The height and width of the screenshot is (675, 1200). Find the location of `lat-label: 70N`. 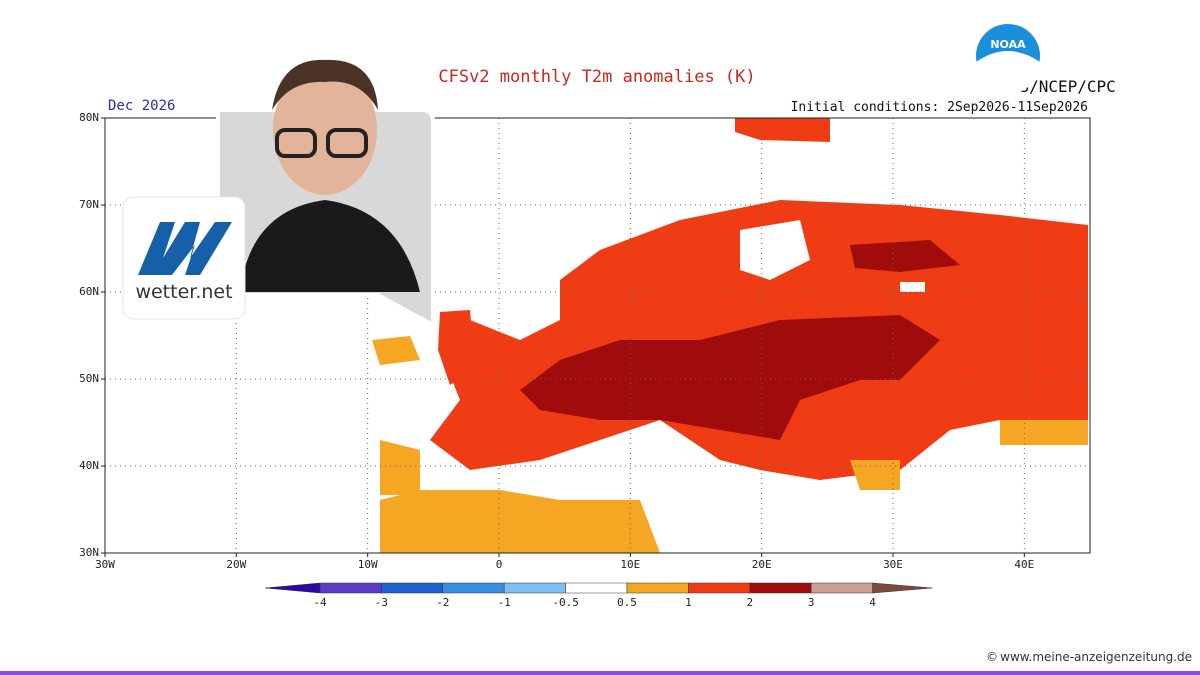

lat-label: 70N is located at coordinates (89, 204).